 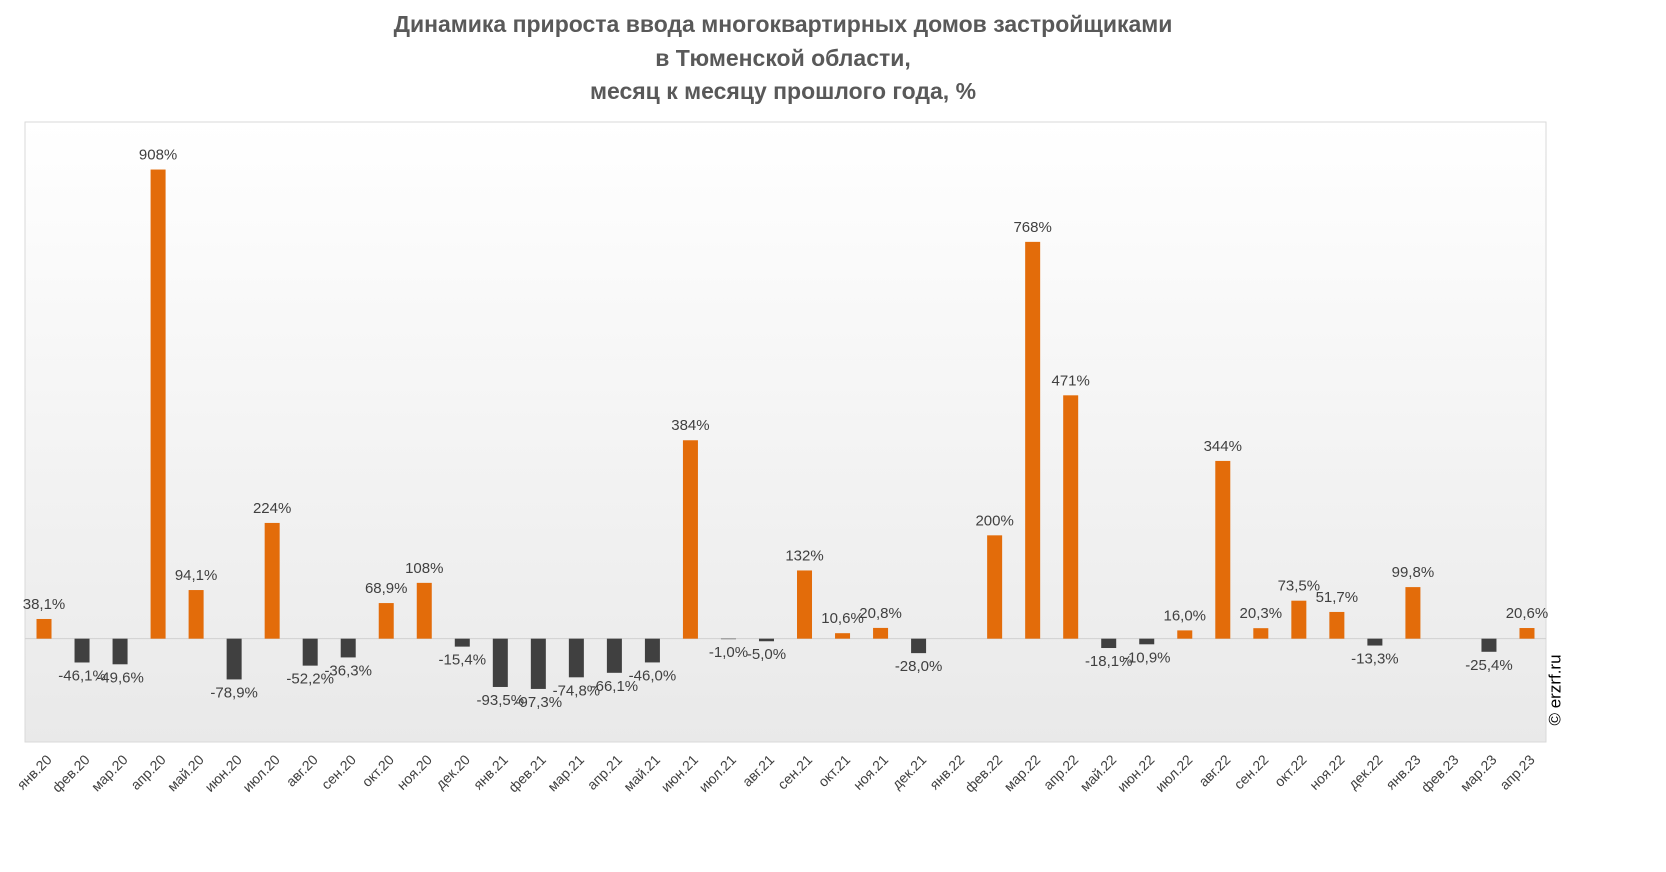 I want to click on x-tick-label: сен.21, so click(x=794, y=771).